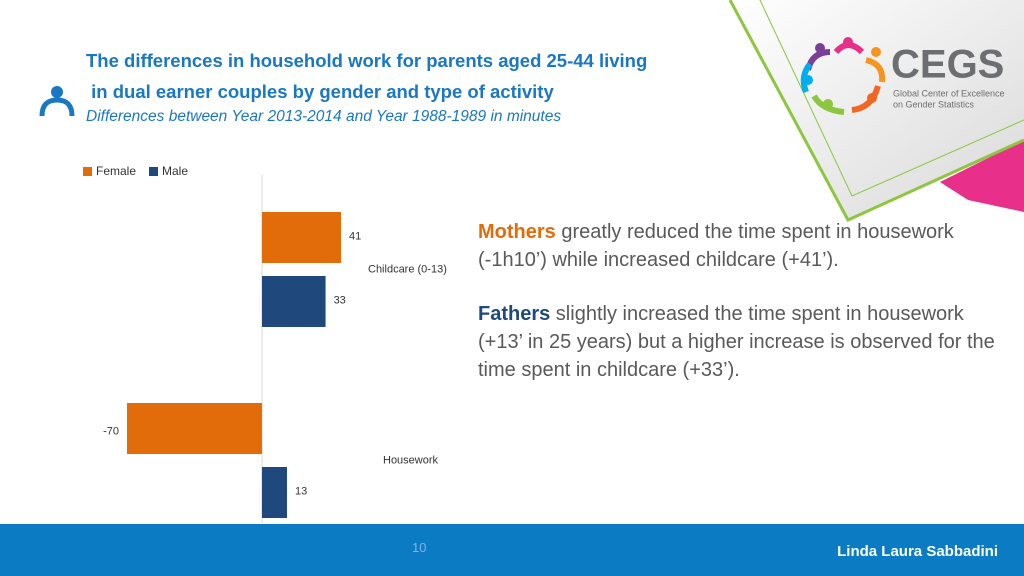  I want to click on corner-decoration, so click(877, 110).